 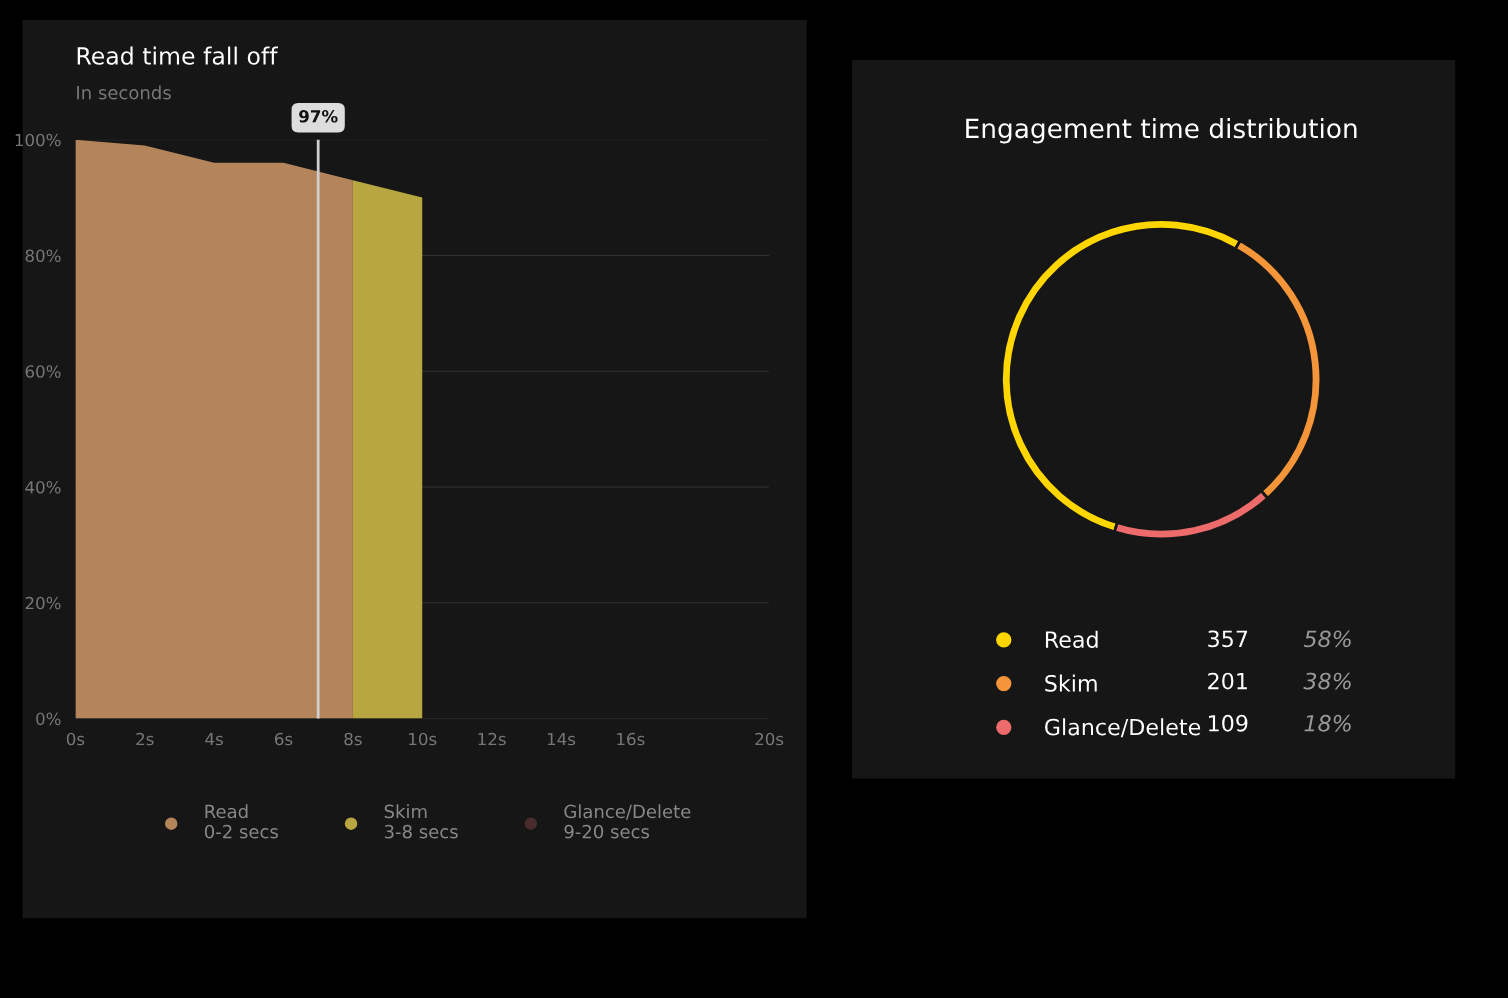 What do you see at coordinates (1327, 723) in the screenshot?
I see `text: 18%` at bounding box center [1327, 723].